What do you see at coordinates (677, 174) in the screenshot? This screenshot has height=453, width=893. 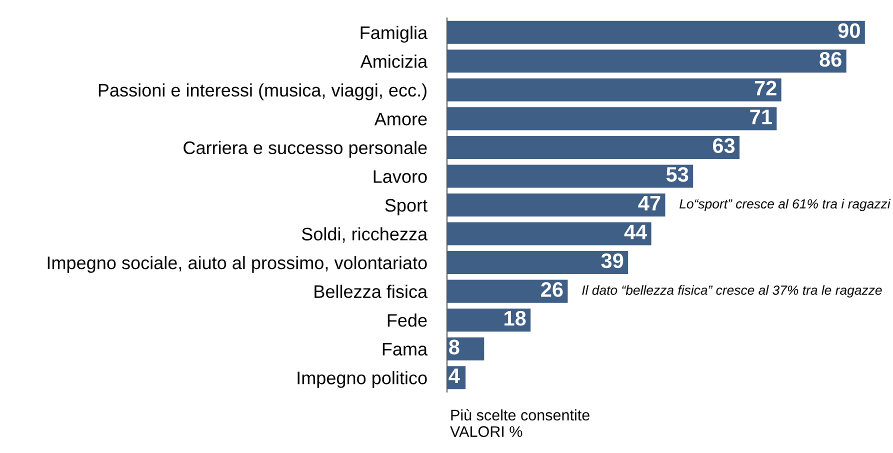 I see `data-label: 53` at bounding box center [677, 174].